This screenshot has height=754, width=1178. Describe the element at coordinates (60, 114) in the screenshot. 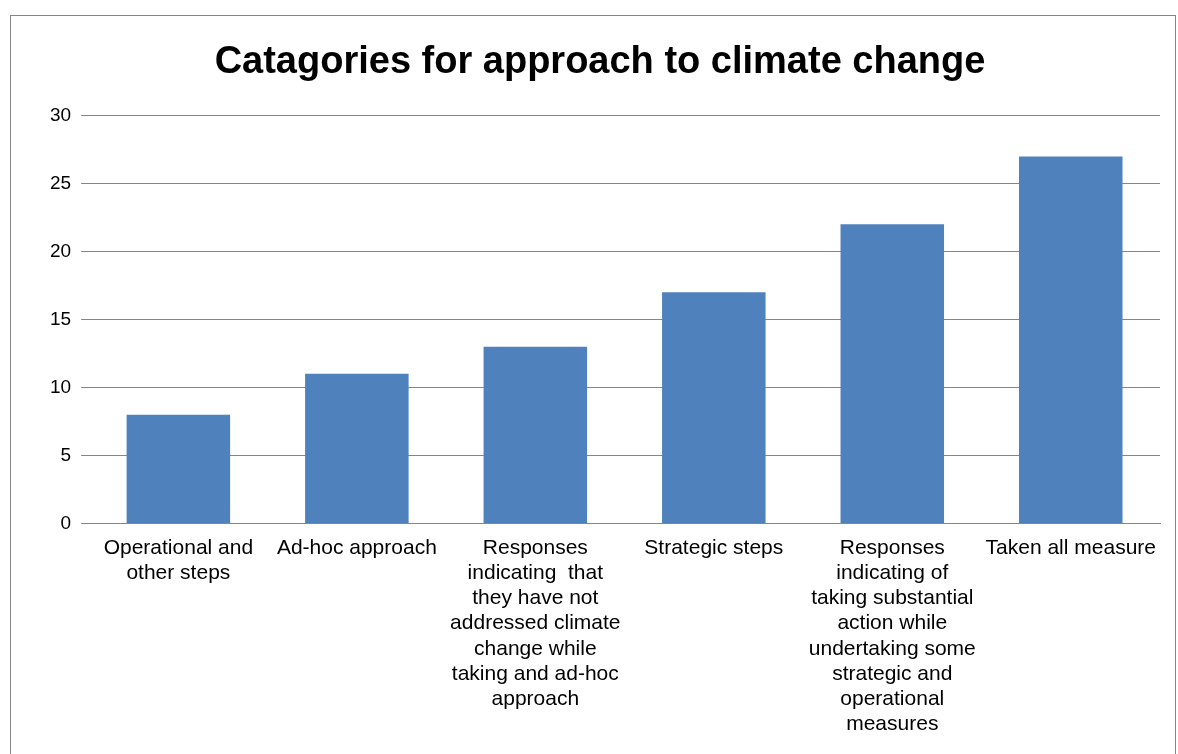

I see `y-tick-label: 30` at that location.